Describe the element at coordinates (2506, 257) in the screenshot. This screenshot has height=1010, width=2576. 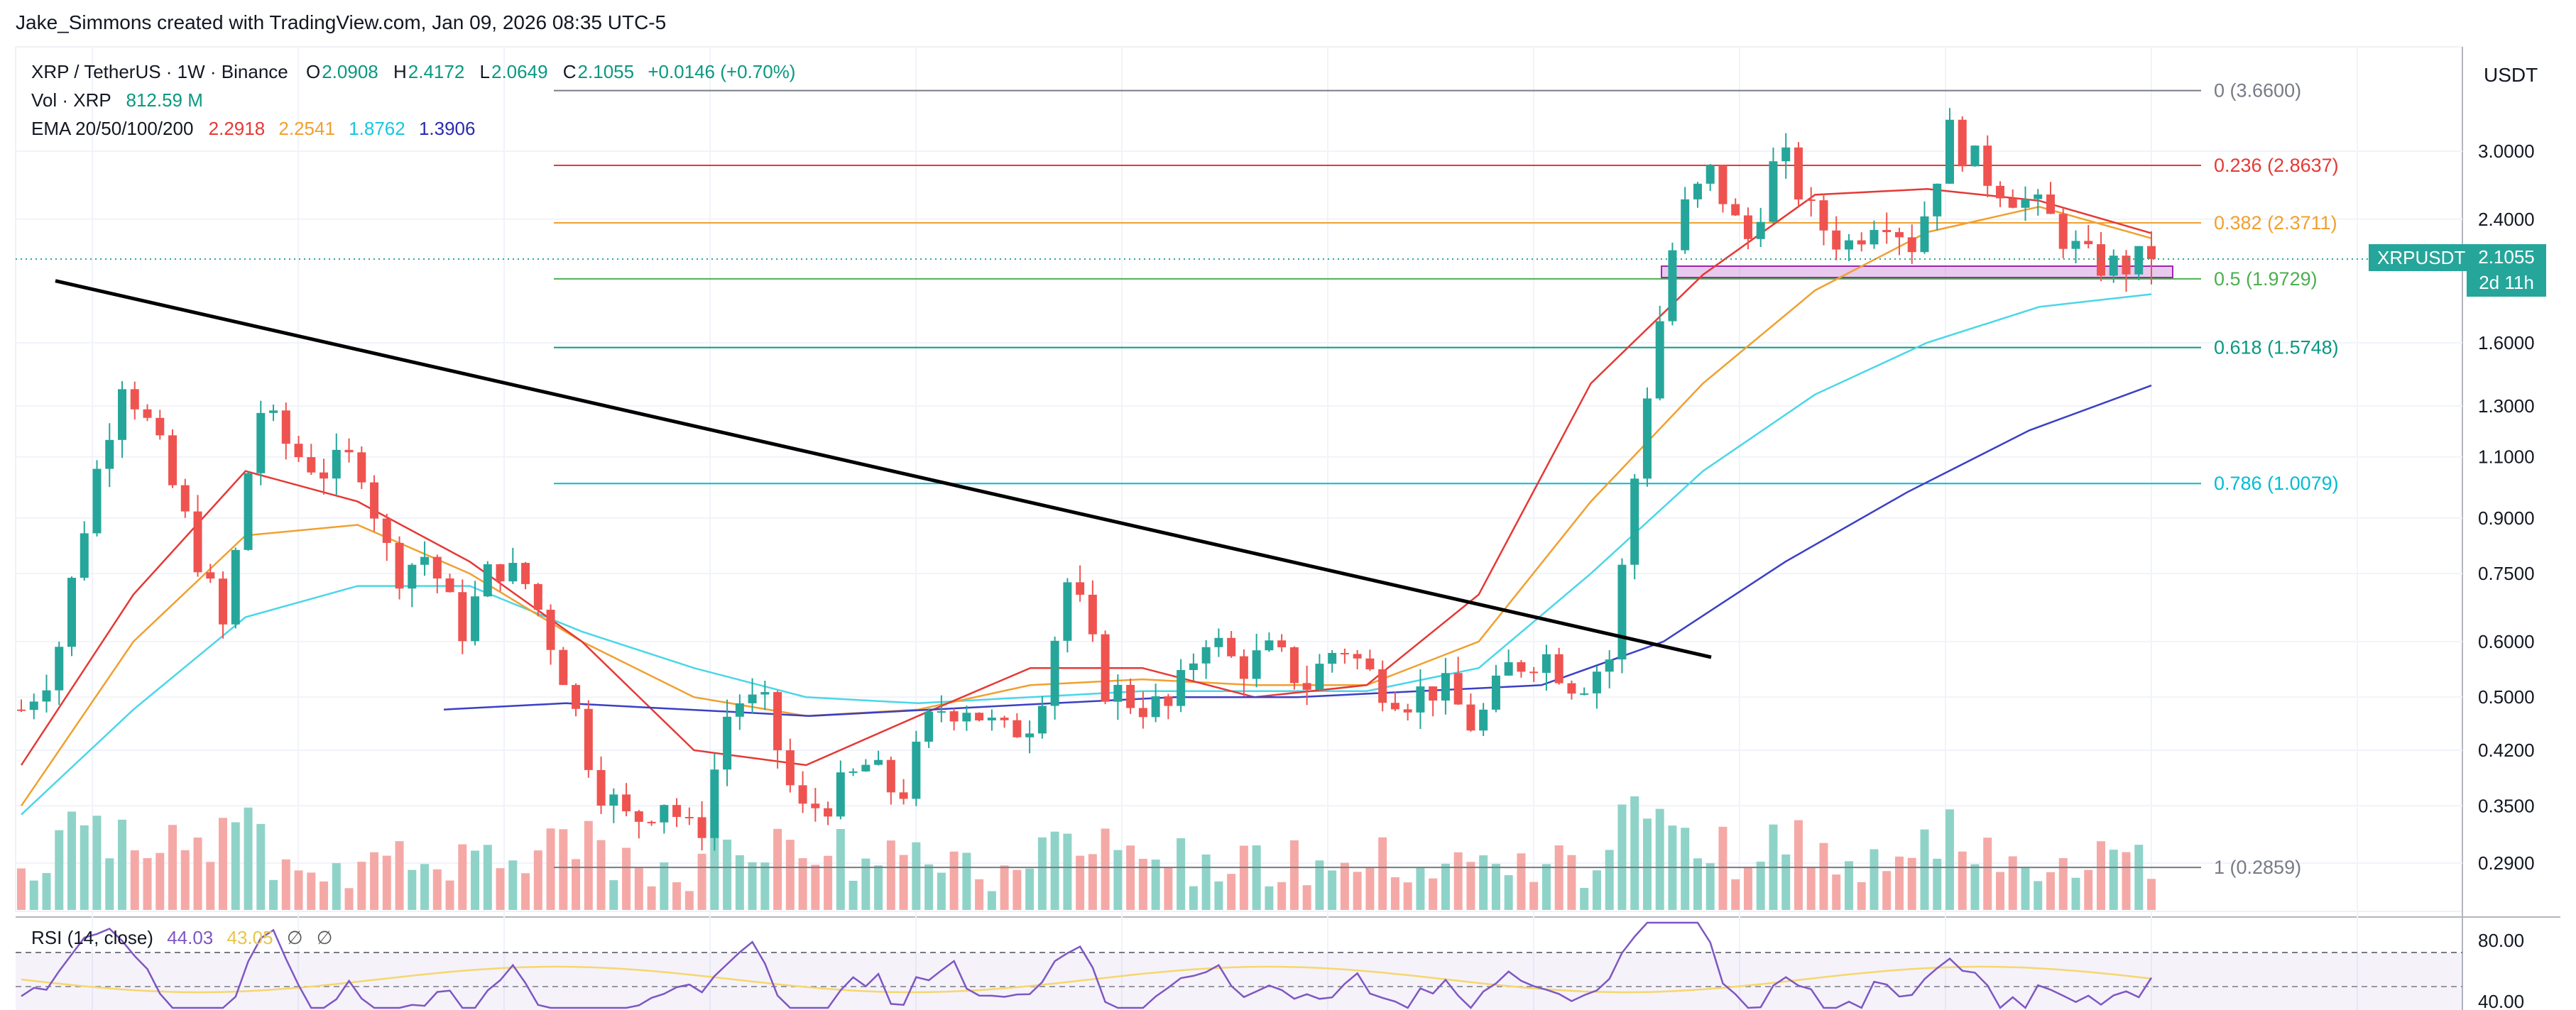
I see `price-tag-price: 2.1055` at that location.